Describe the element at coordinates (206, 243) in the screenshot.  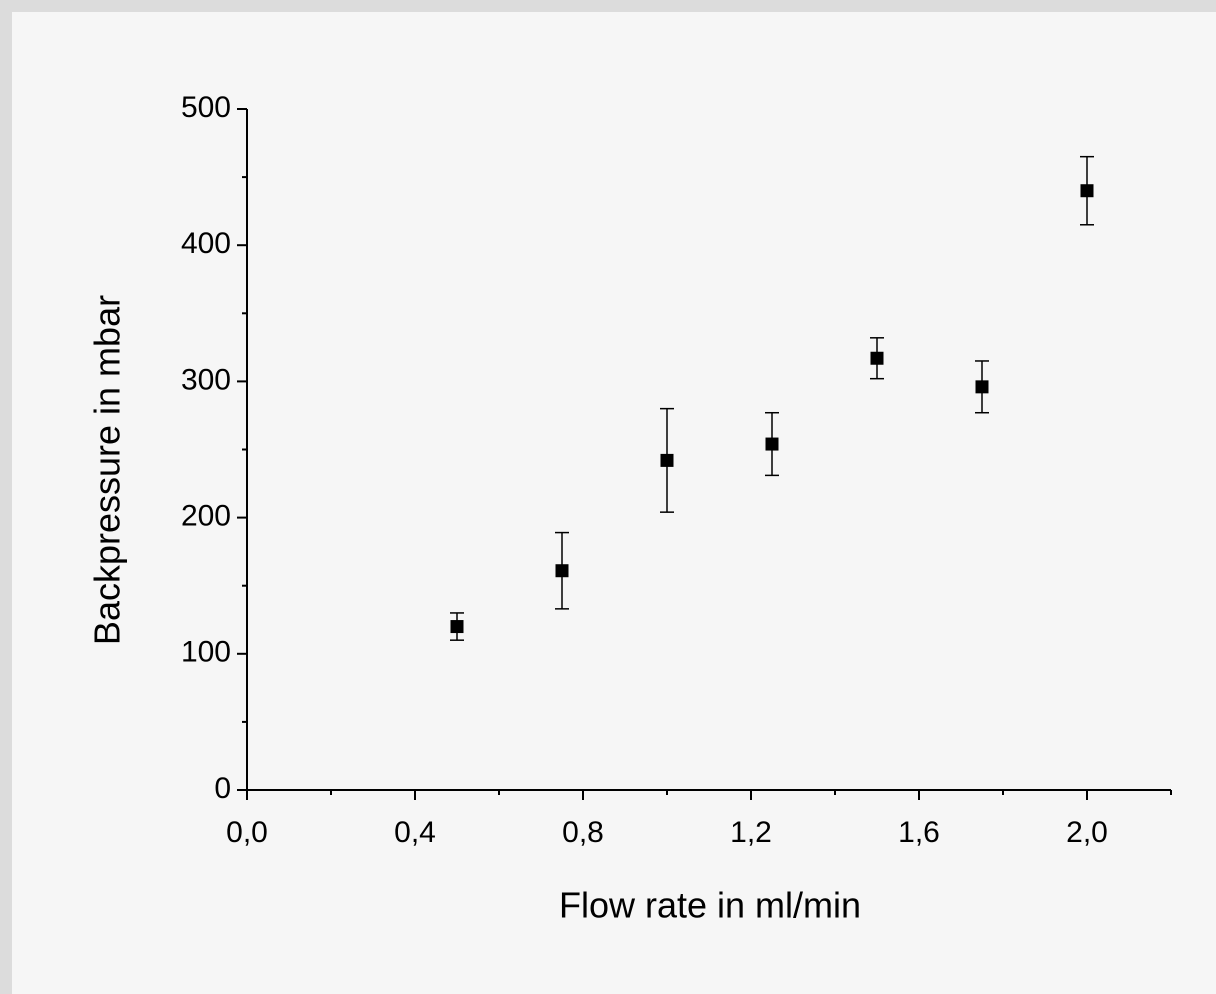
I see `y-tick-label: 400` at that location.